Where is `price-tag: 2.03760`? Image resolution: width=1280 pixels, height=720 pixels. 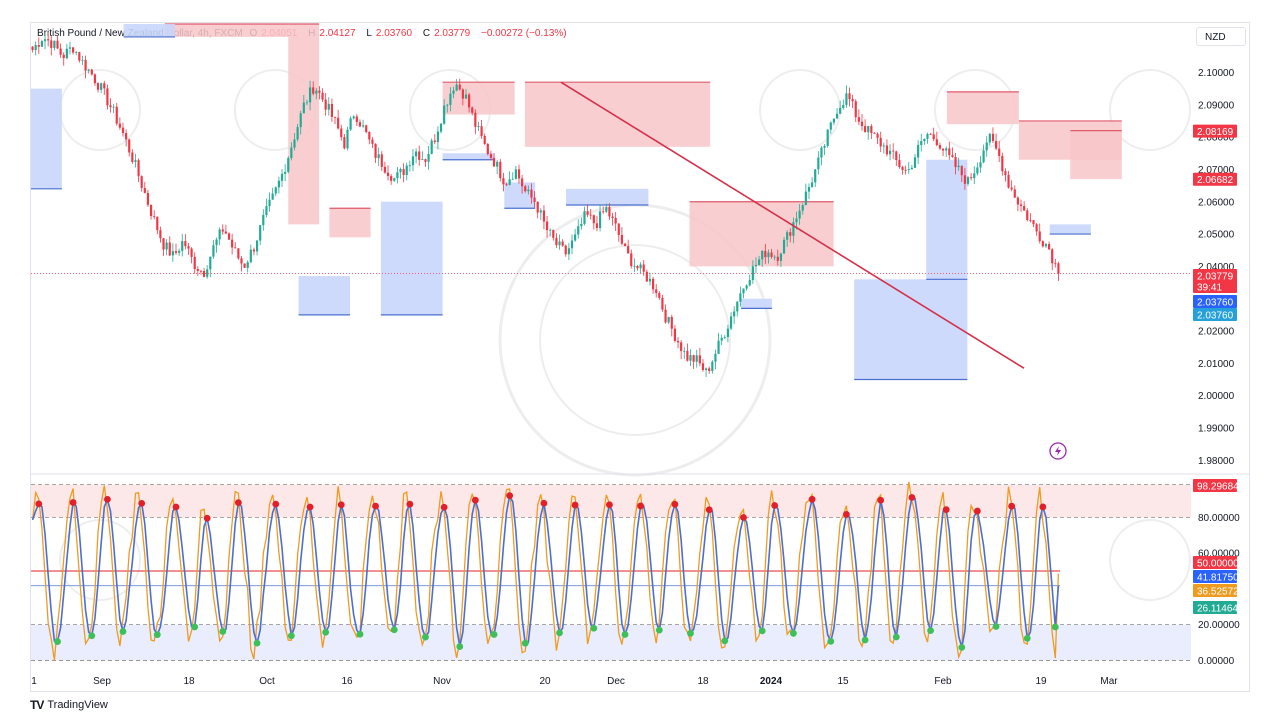
price-tag: 2.03760 is located at coordinates (1215, 315).